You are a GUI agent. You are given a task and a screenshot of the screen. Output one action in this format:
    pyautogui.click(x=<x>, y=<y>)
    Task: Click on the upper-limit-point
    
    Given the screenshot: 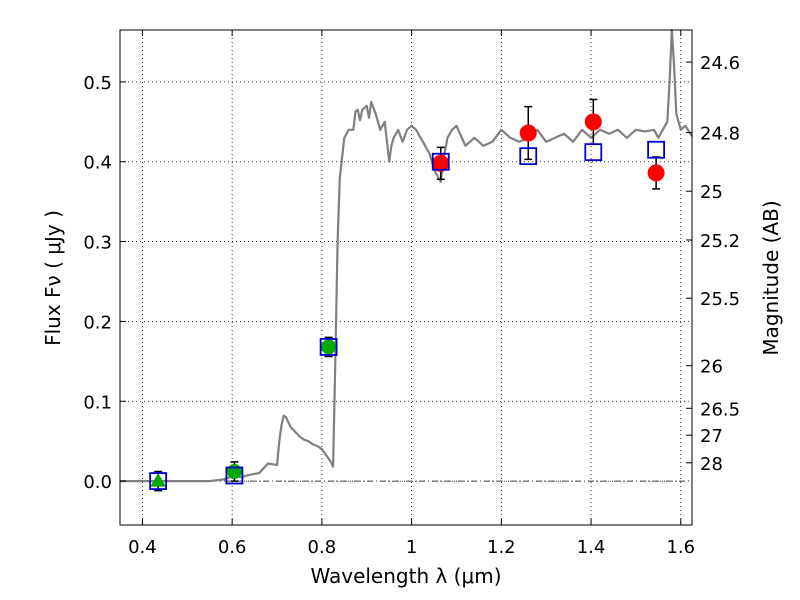 What is the action you would take?
    pyautogui.click(x=329, y=347)
    